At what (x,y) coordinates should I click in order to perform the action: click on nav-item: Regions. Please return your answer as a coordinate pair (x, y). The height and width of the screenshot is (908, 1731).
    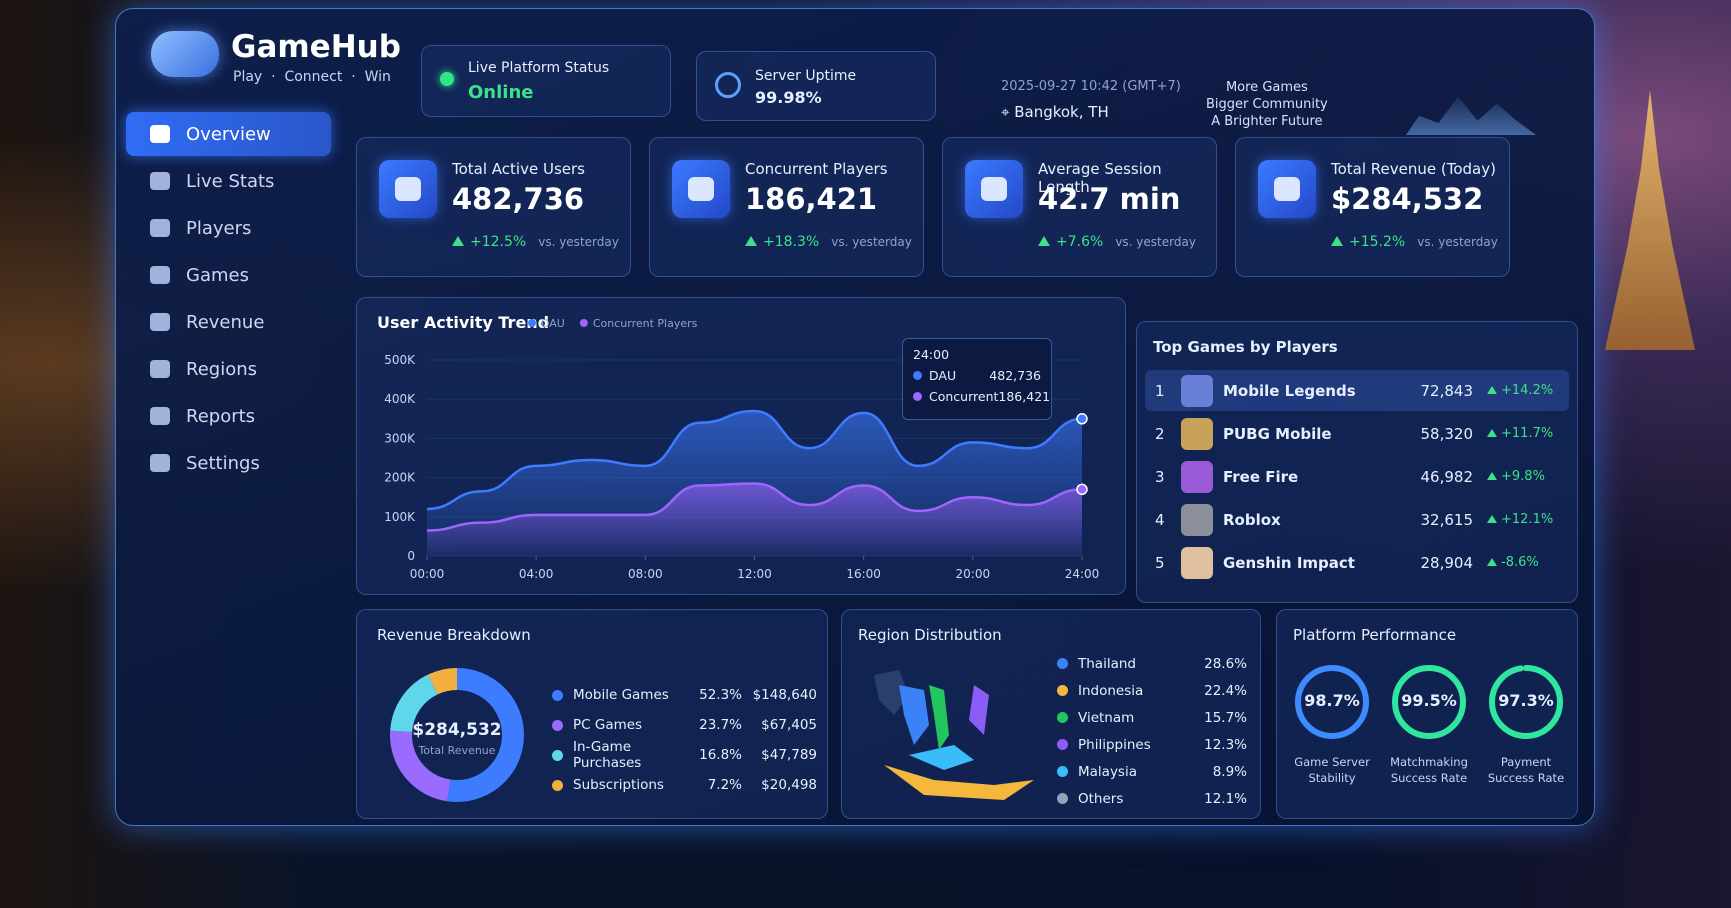
    Looking at the image, I should click on (228, 369).